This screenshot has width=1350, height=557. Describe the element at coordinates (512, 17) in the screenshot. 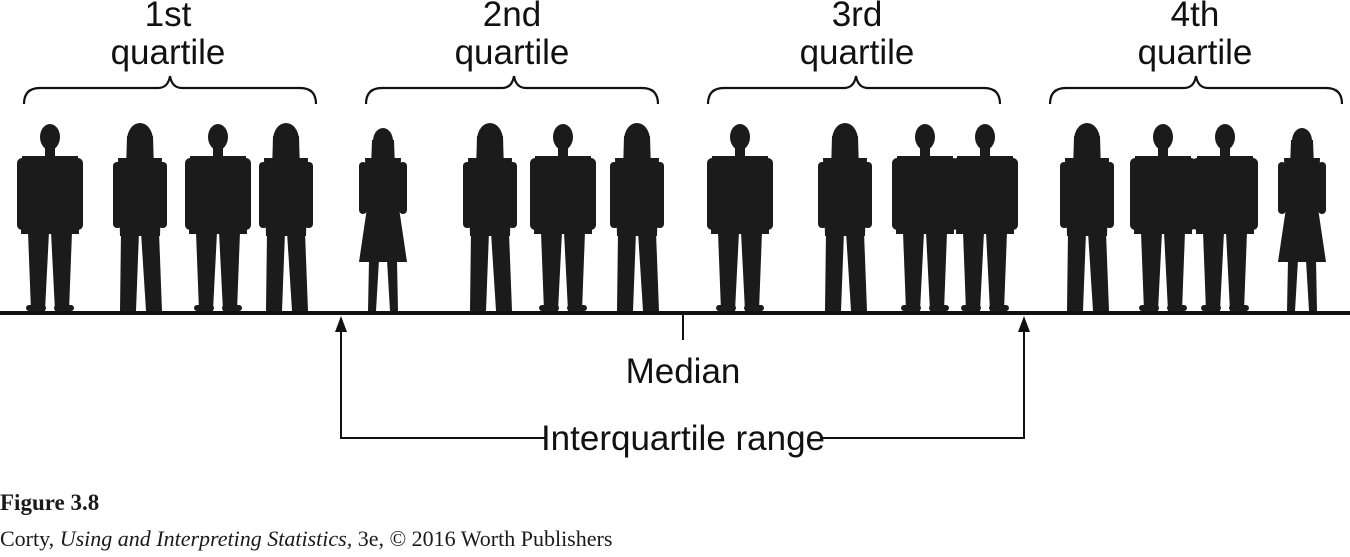

I see `quartile-2-number: 2nd` at that location.